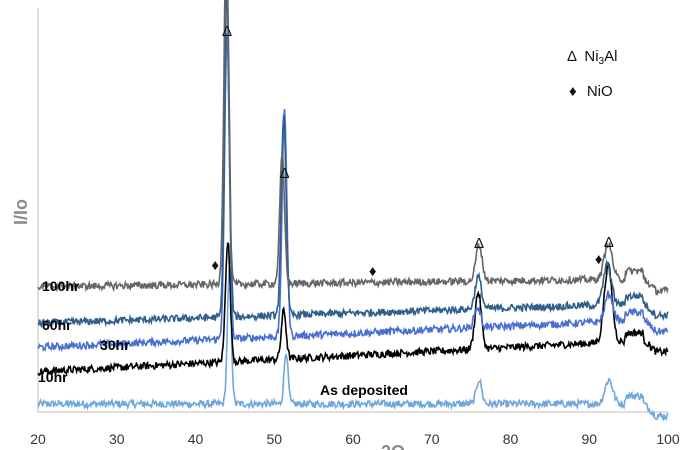 This screenshot has height=450, width=697. I want to click on ni3al-marker-2: Δ, so click(284, 173).